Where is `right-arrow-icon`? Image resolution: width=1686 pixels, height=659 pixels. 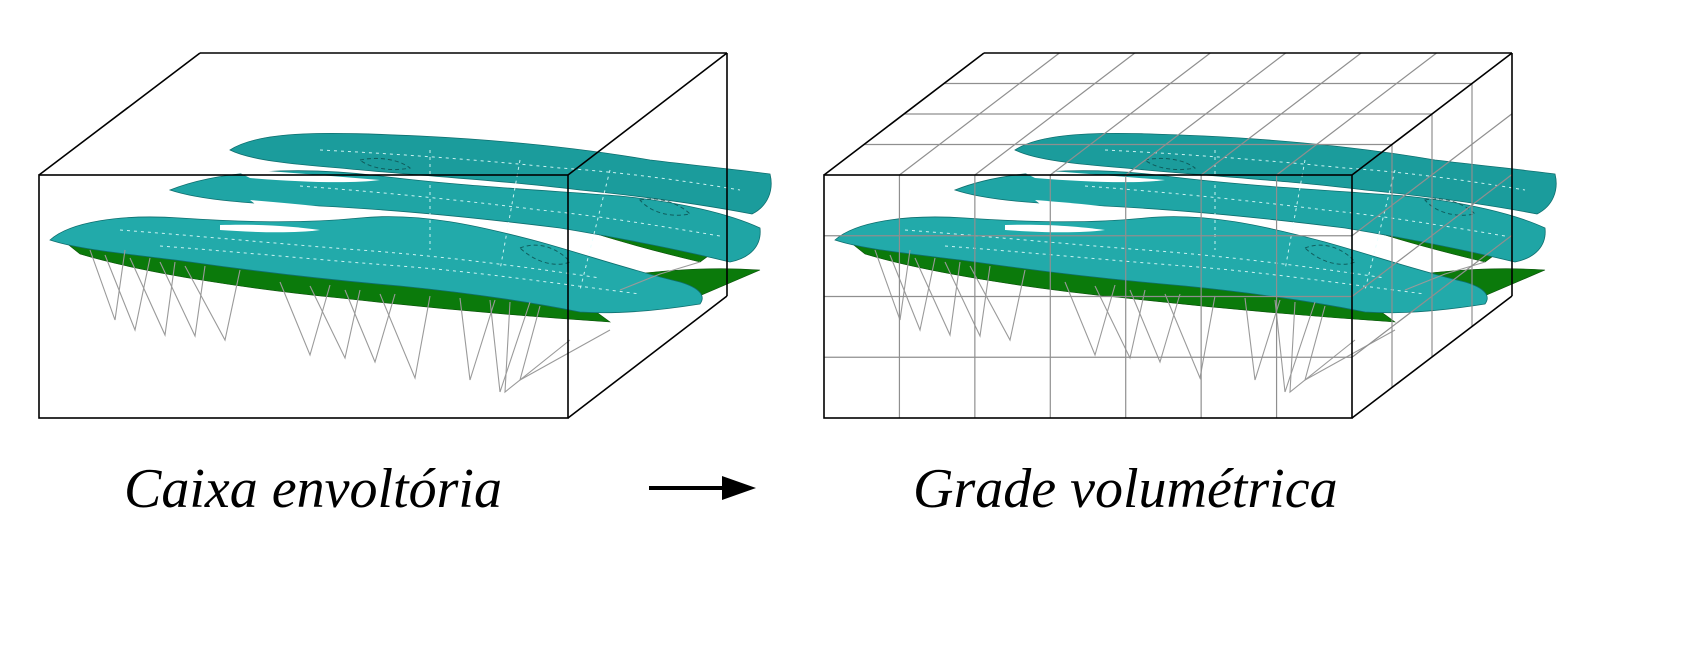 right-arrow-icon is located at coordinates (702, 488).